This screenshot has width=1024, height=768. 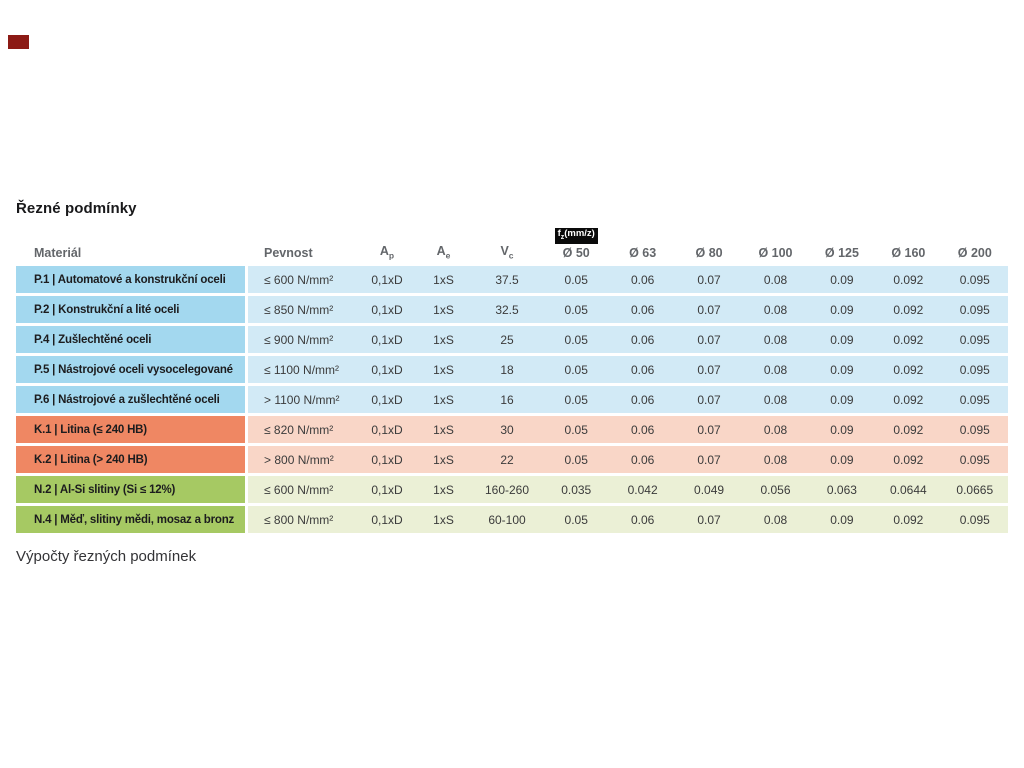 I want to click on fz-cell-d50: 0.035, so click(x=576, y=489).